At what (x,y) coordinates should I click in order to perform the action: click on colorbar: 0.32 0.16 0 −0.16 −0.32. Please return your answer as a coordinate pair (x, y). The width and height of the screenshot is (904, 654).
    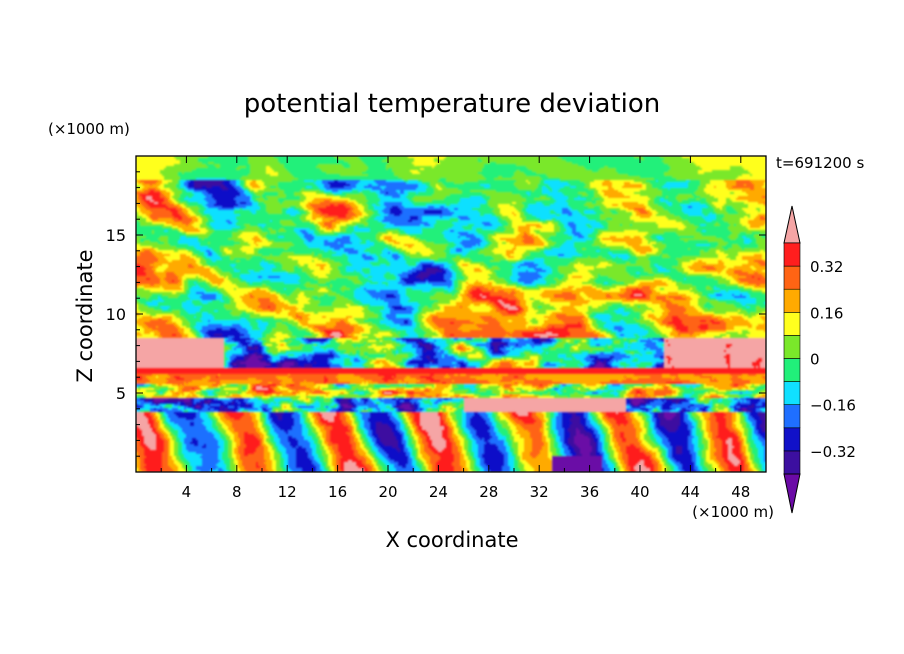
    Looking at the image, I should click on (819, 359).